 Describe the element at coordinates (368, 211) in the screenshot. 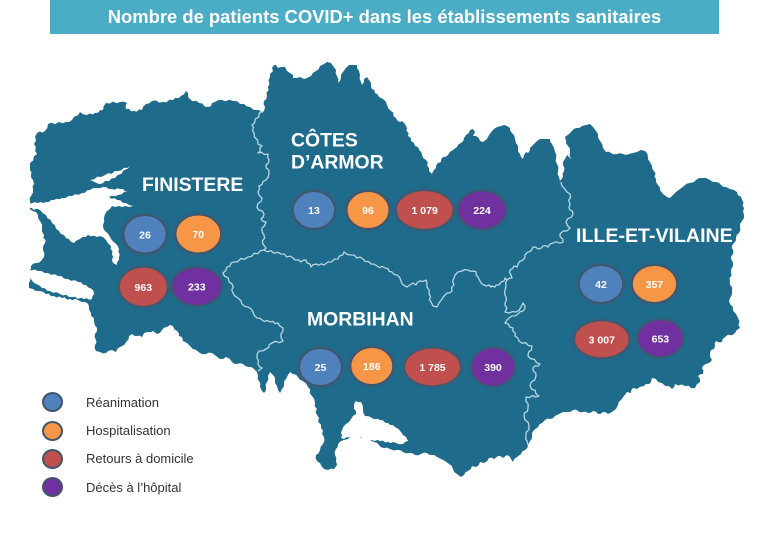

I see `svg-text: 96` at that location.